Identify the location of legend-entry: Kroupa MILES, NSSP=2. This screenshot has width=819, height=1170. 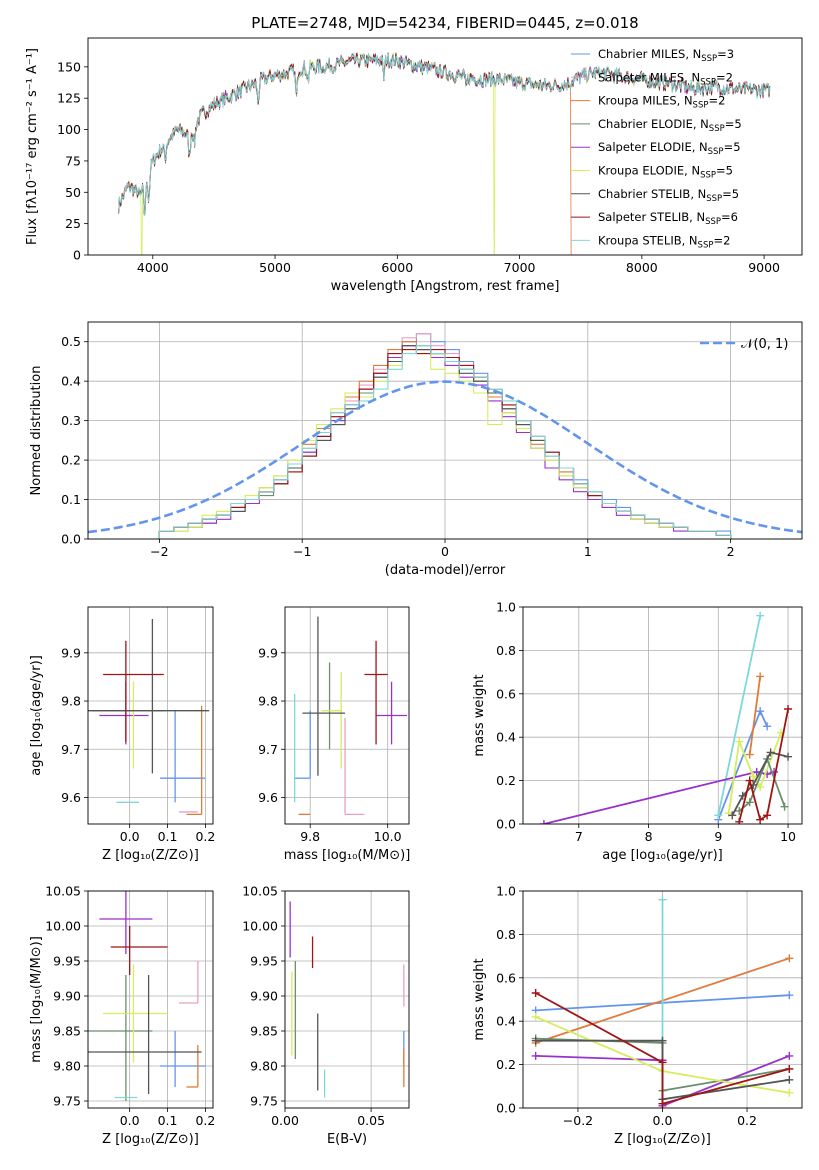
(661, 102).